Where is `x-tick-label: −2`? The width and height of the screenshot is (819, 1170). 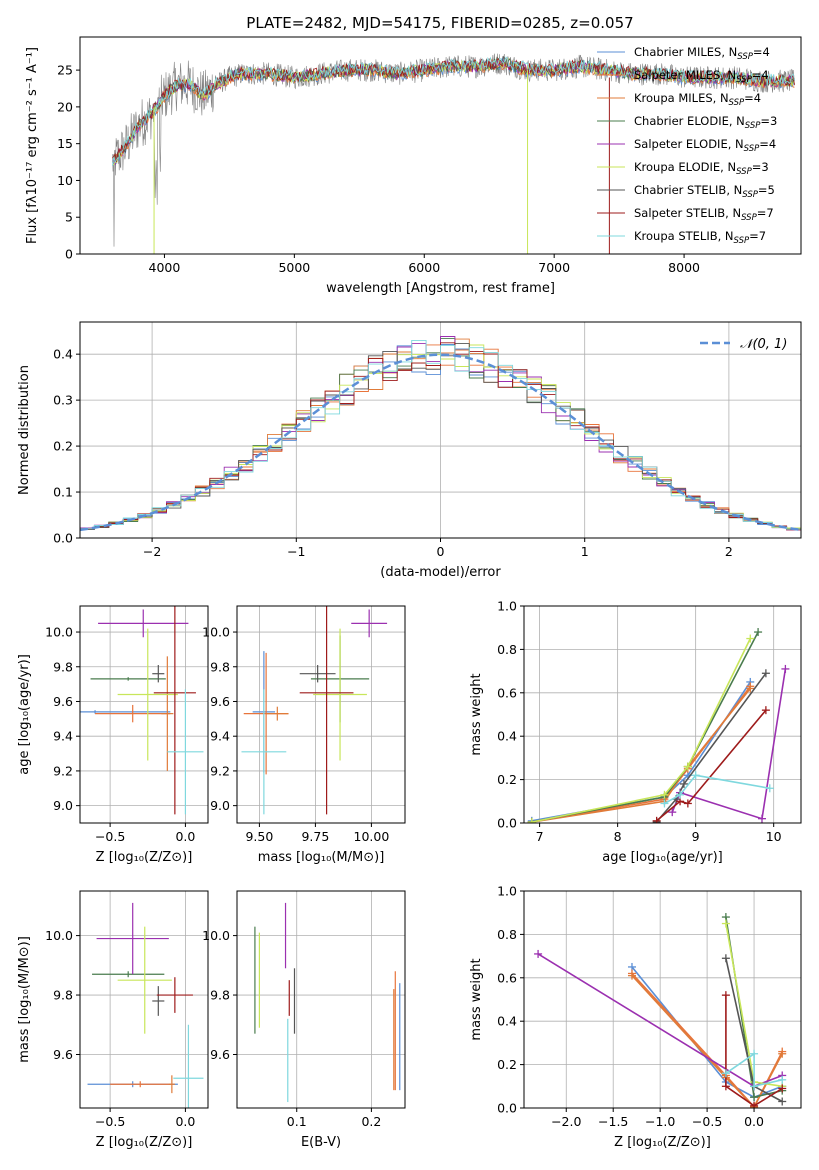 x-tick-label: −2 is located at coordinates (152, 551).